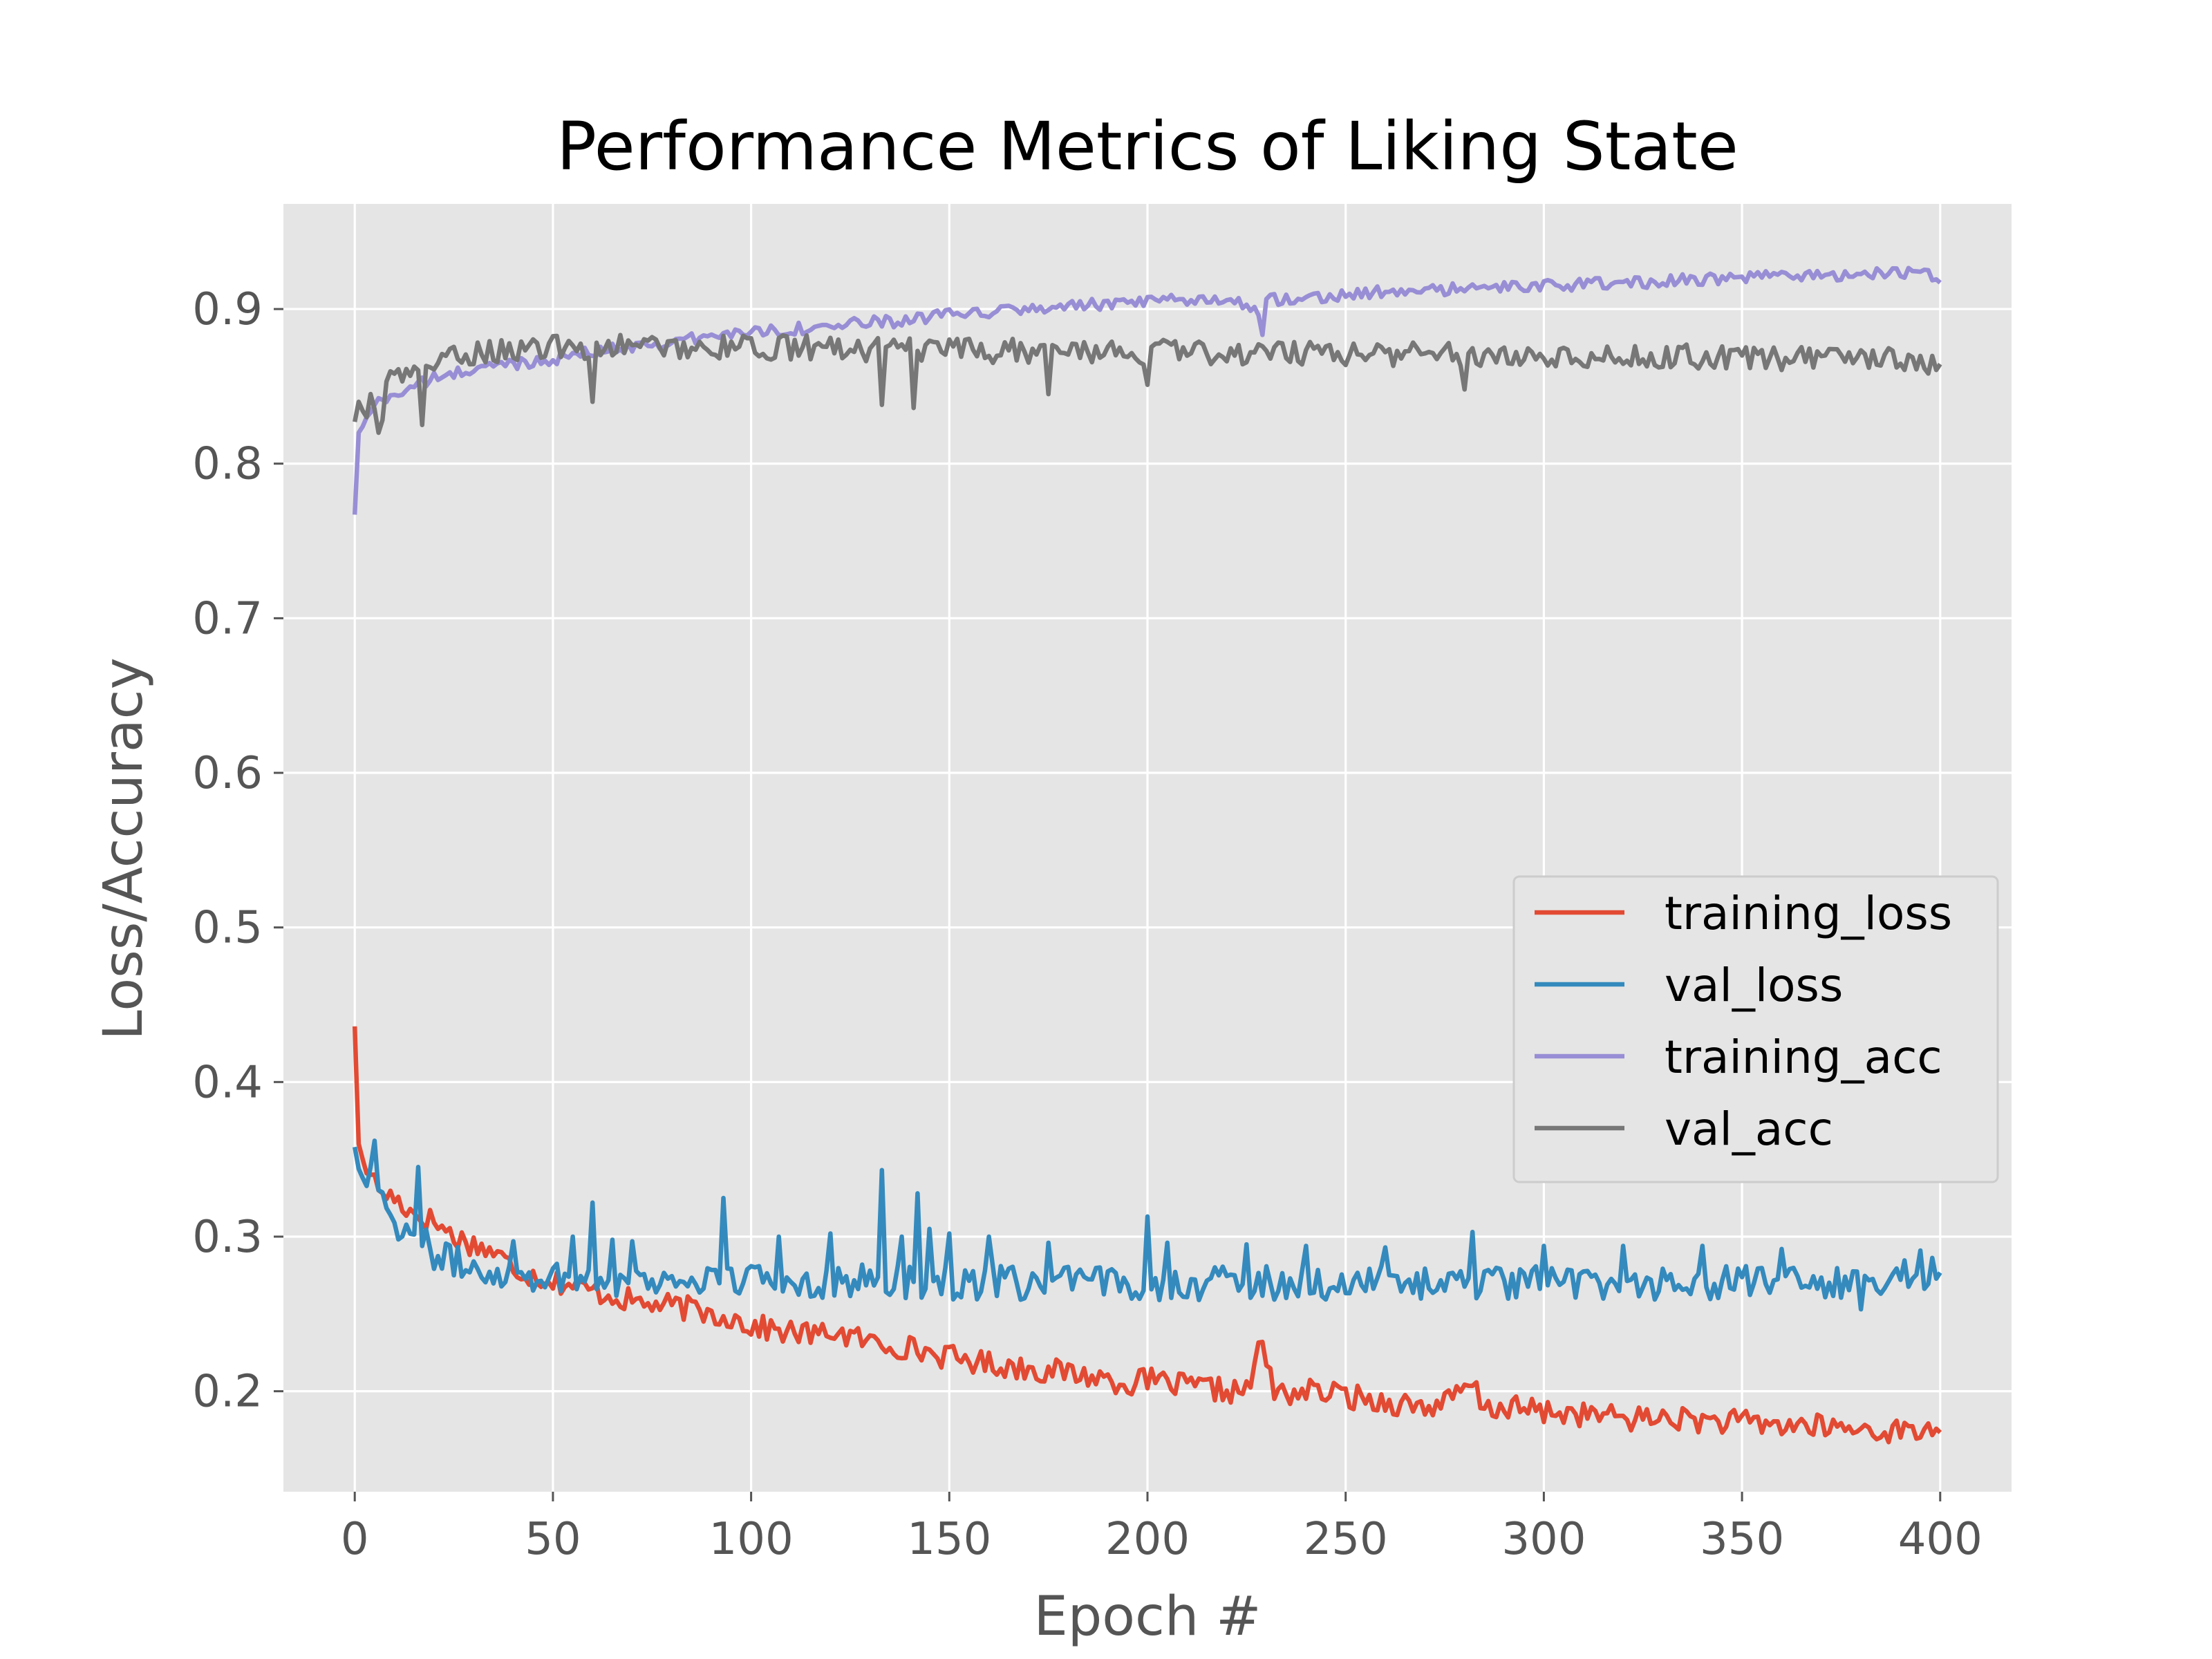 The width and height of the screenshot is (2212, 1659). What do you see at coordinates (1808, 913) in the screenshot?
I see `legend-label: training_loss` at bounding box center [1808, 913].